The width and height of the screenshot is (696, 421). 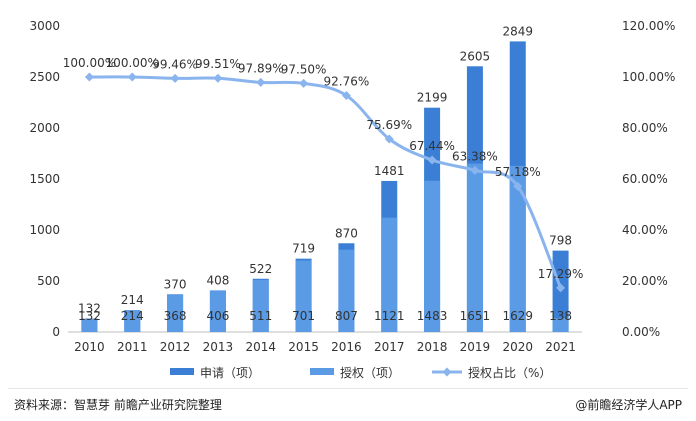 I want to click on y-right-tick-label: 0.00%, so click(x=641, y=332).